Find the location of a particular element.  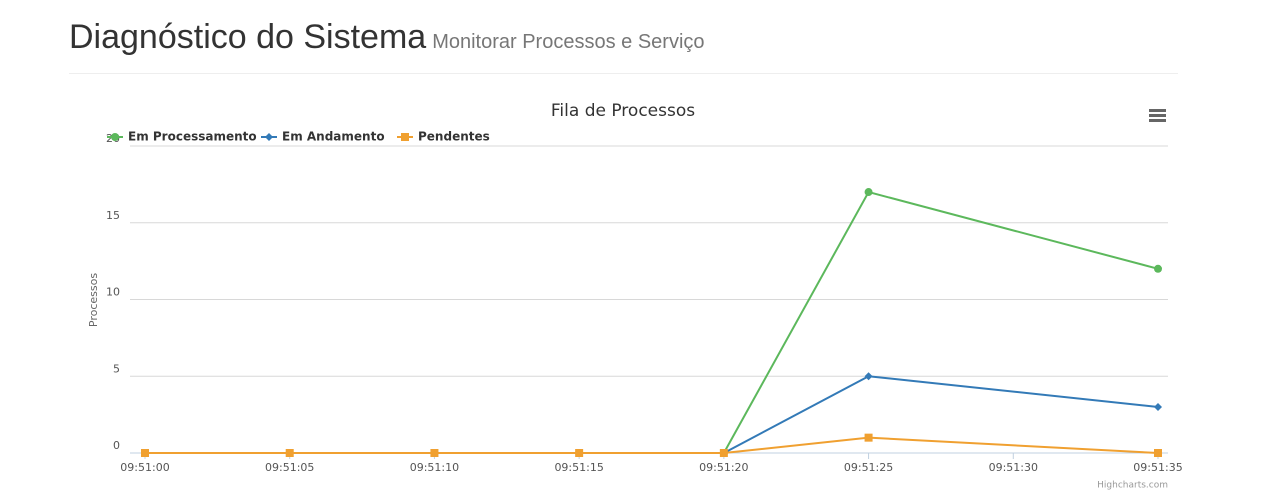

credits: Highcharts.com is located at coordinates (1132, 486).